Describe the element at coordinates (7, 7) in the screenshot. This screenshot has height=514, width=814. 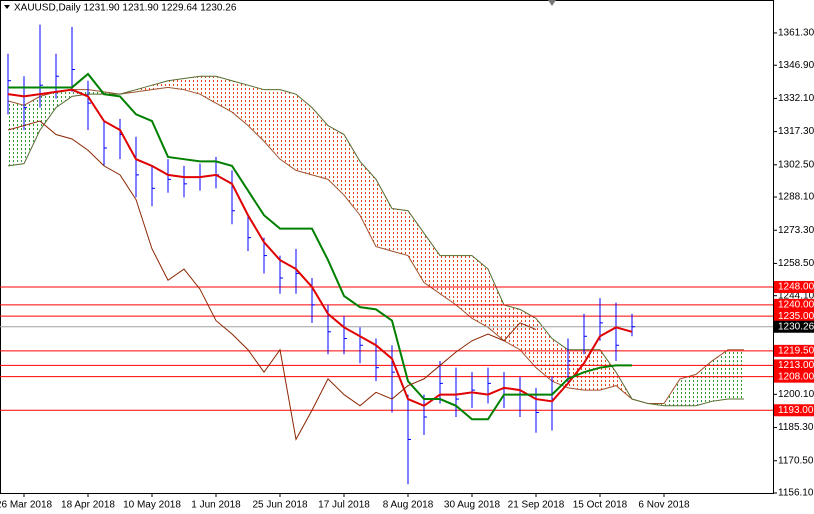
I see `menu-arrow` at that location.